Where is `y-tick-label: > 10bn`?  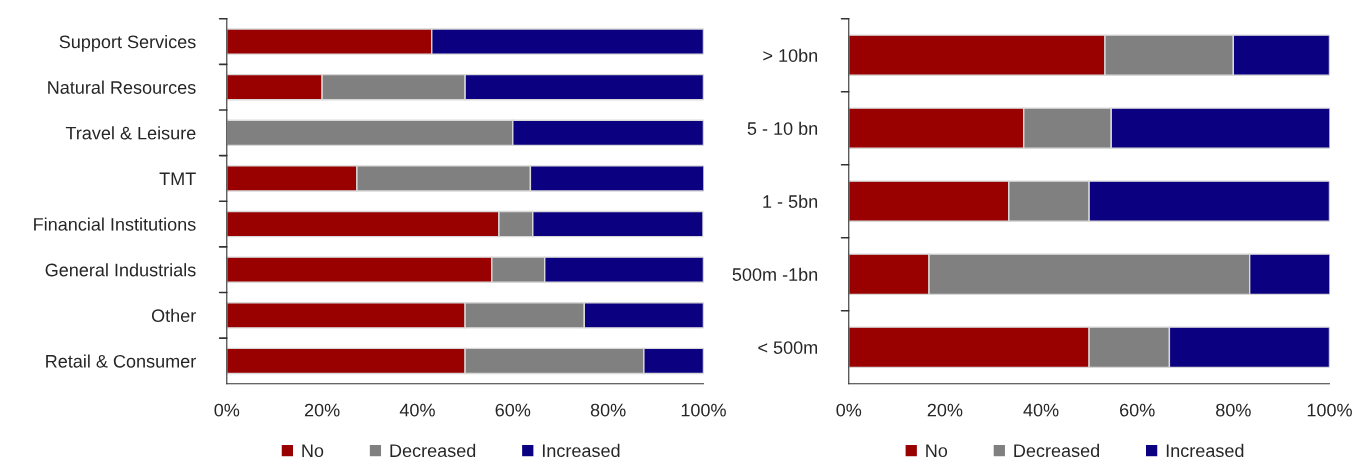 y-tick-label: > 10bn is located at coordinates (790, 55).